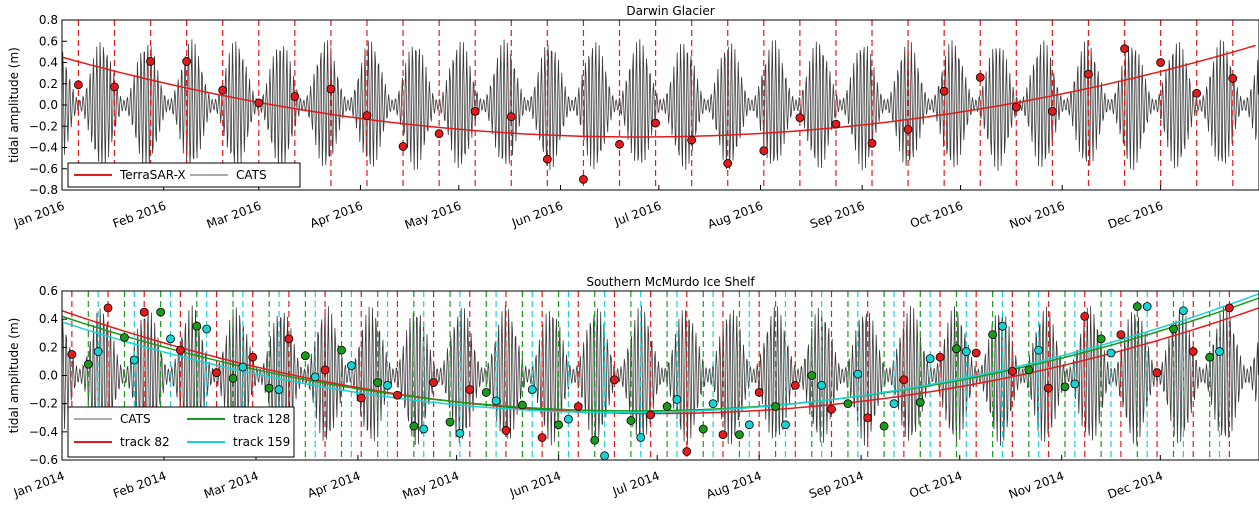  Describe the element at coordinates (636, 484) in the screenshot. I see `x-tick-label: Jul 2014` at that location.